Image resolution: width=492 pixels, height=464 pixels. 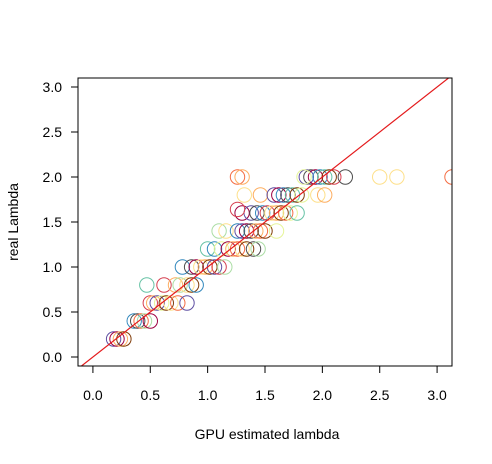 I want to click on y-tick-label-1: 0.5, so click(x=53, y=312).